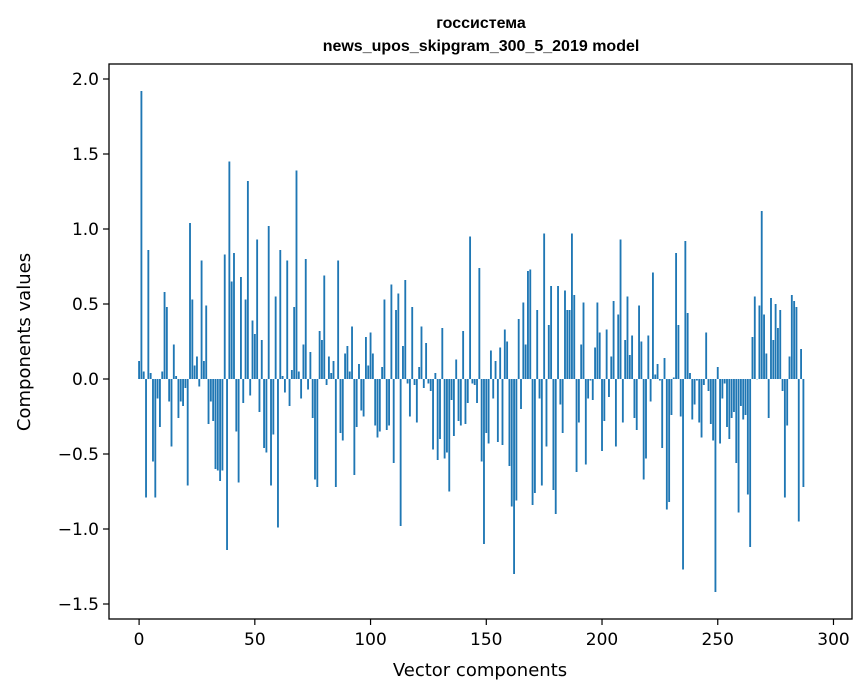  What do you see at coordinates (78, 605) in the screenshot?
I see `y-tick-label: −1.5` at bounding box center [78, 605].